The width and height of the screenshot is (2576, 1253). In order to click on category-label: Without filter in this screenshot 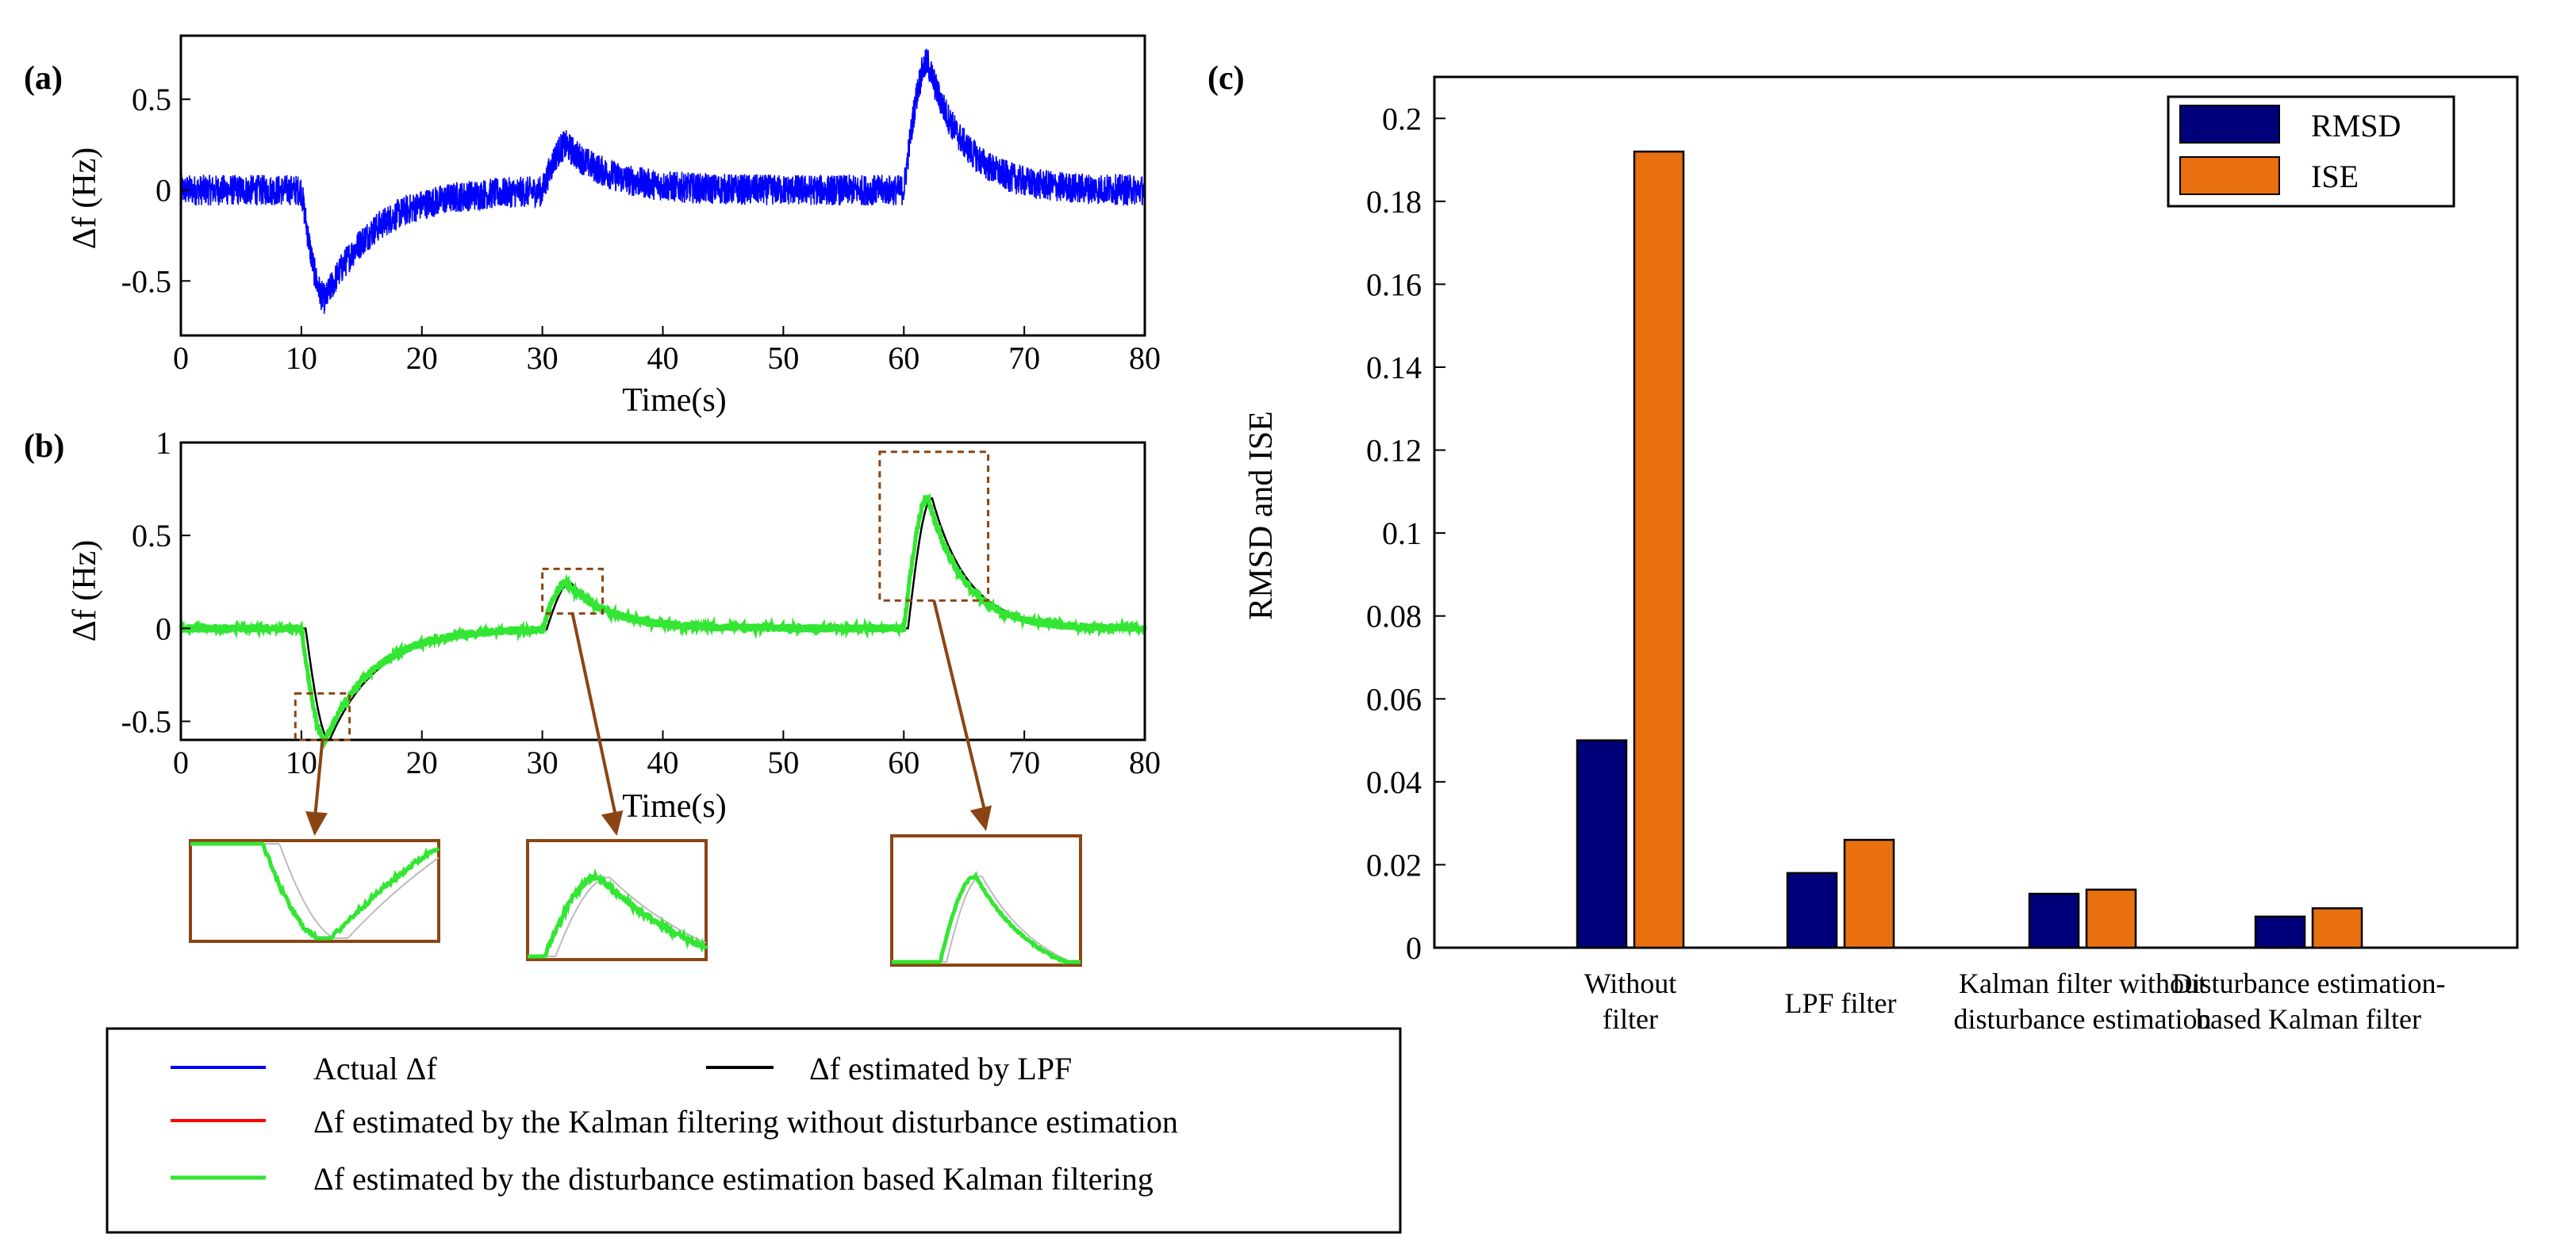, I will do `click(1630, 1002)`.